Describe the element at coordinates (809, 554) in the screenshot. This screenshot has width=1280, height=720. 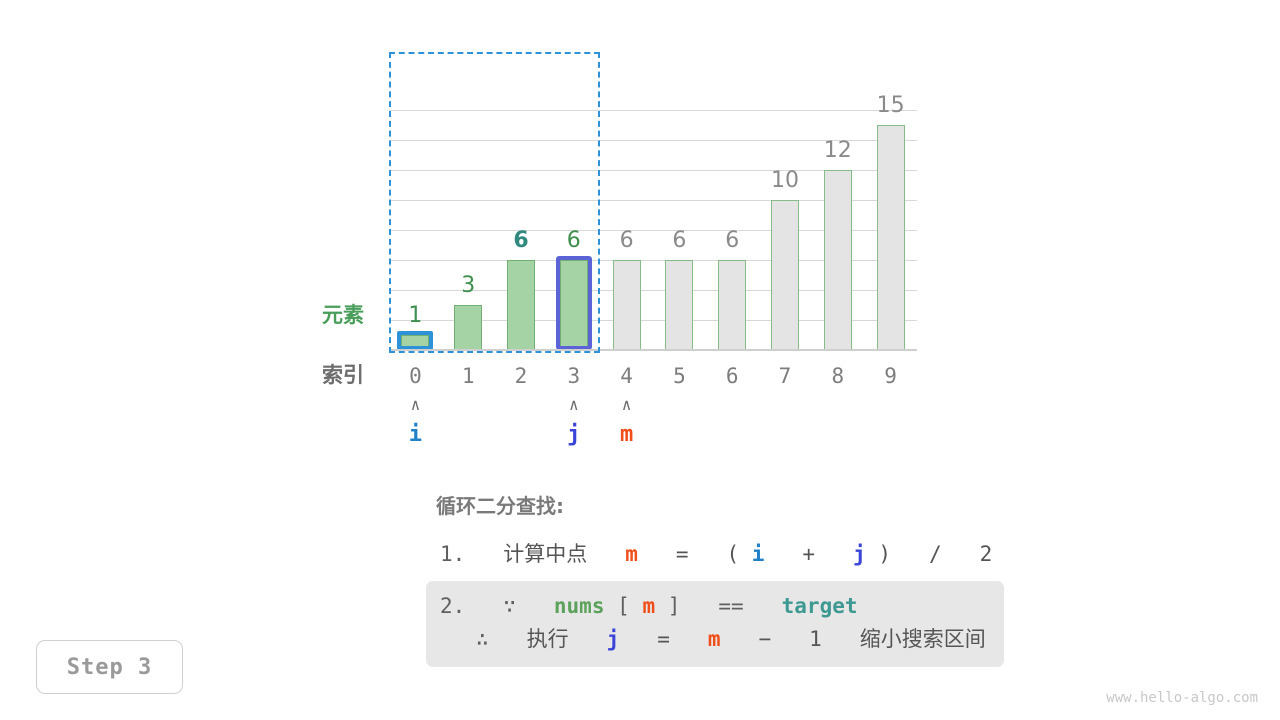
I see `step1-plus: +` at that location.